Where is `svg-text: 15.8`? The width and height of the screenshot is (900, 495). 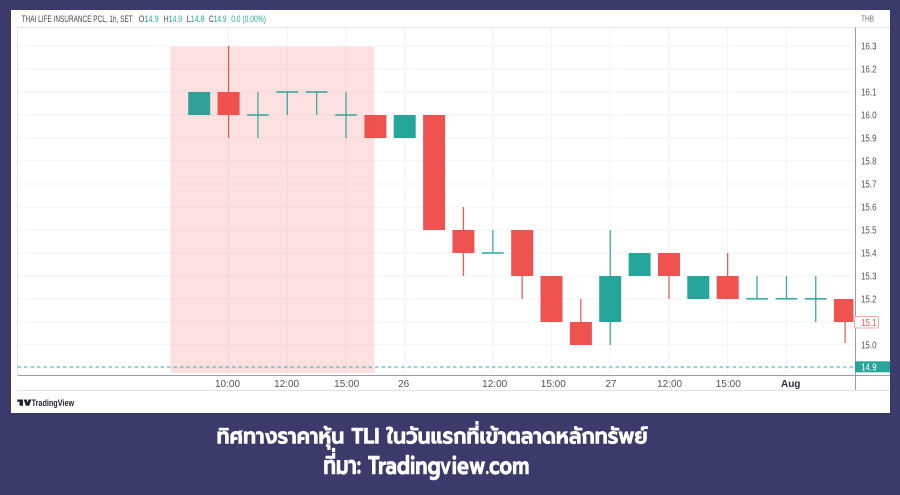
svg-text: 15.8 is located at coordinates (869, 162).